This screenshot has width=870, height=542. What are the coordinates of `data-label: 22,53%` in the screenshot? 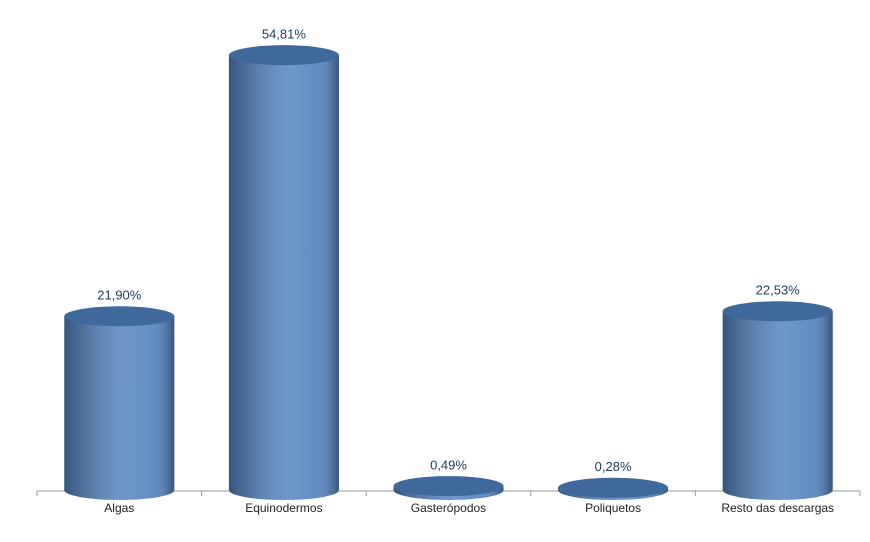 It's located at (778, 290).